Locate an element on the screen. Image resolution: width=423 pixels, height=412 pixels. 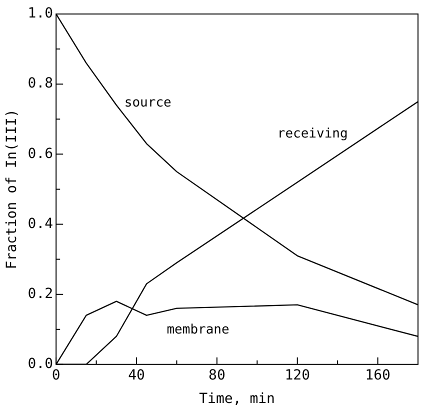
y-axis-title: Fraction of In(III) is located at coordinates (12, 189).